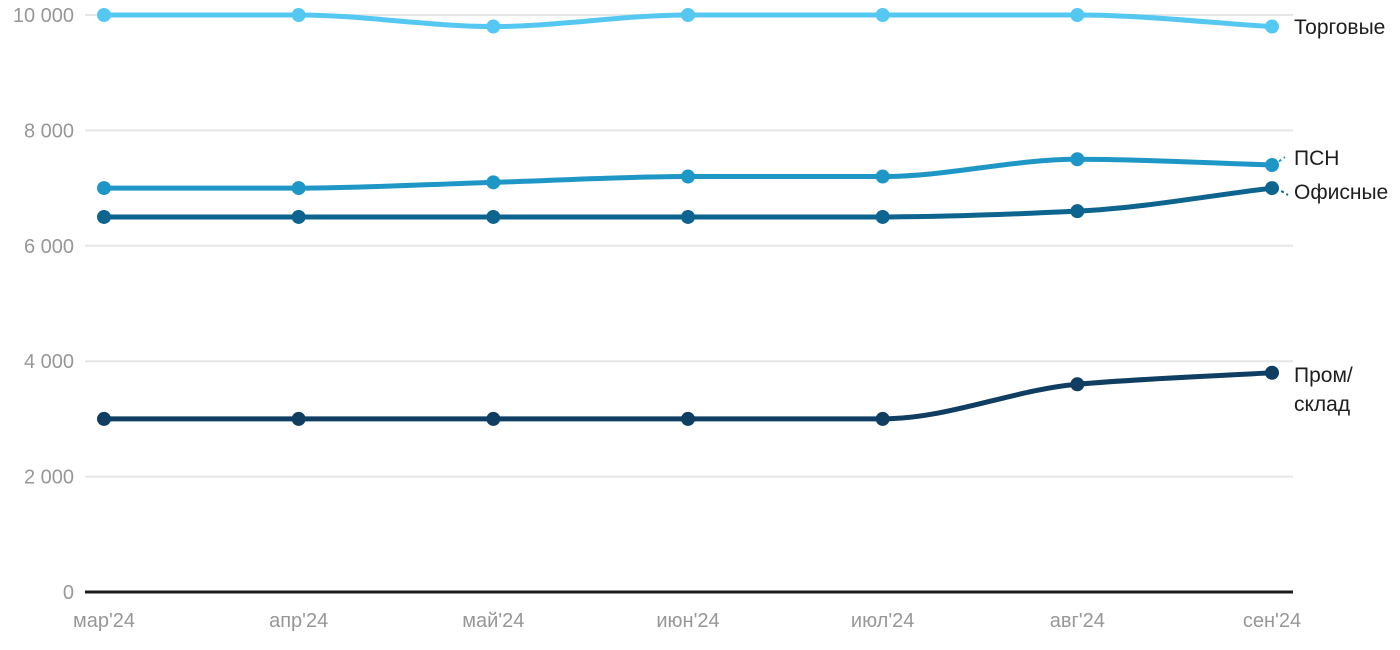 The height and width of the screenshot is (650, 1400). I want to click on x-tick-label-апр-24: апр'24, so click(298, 621).